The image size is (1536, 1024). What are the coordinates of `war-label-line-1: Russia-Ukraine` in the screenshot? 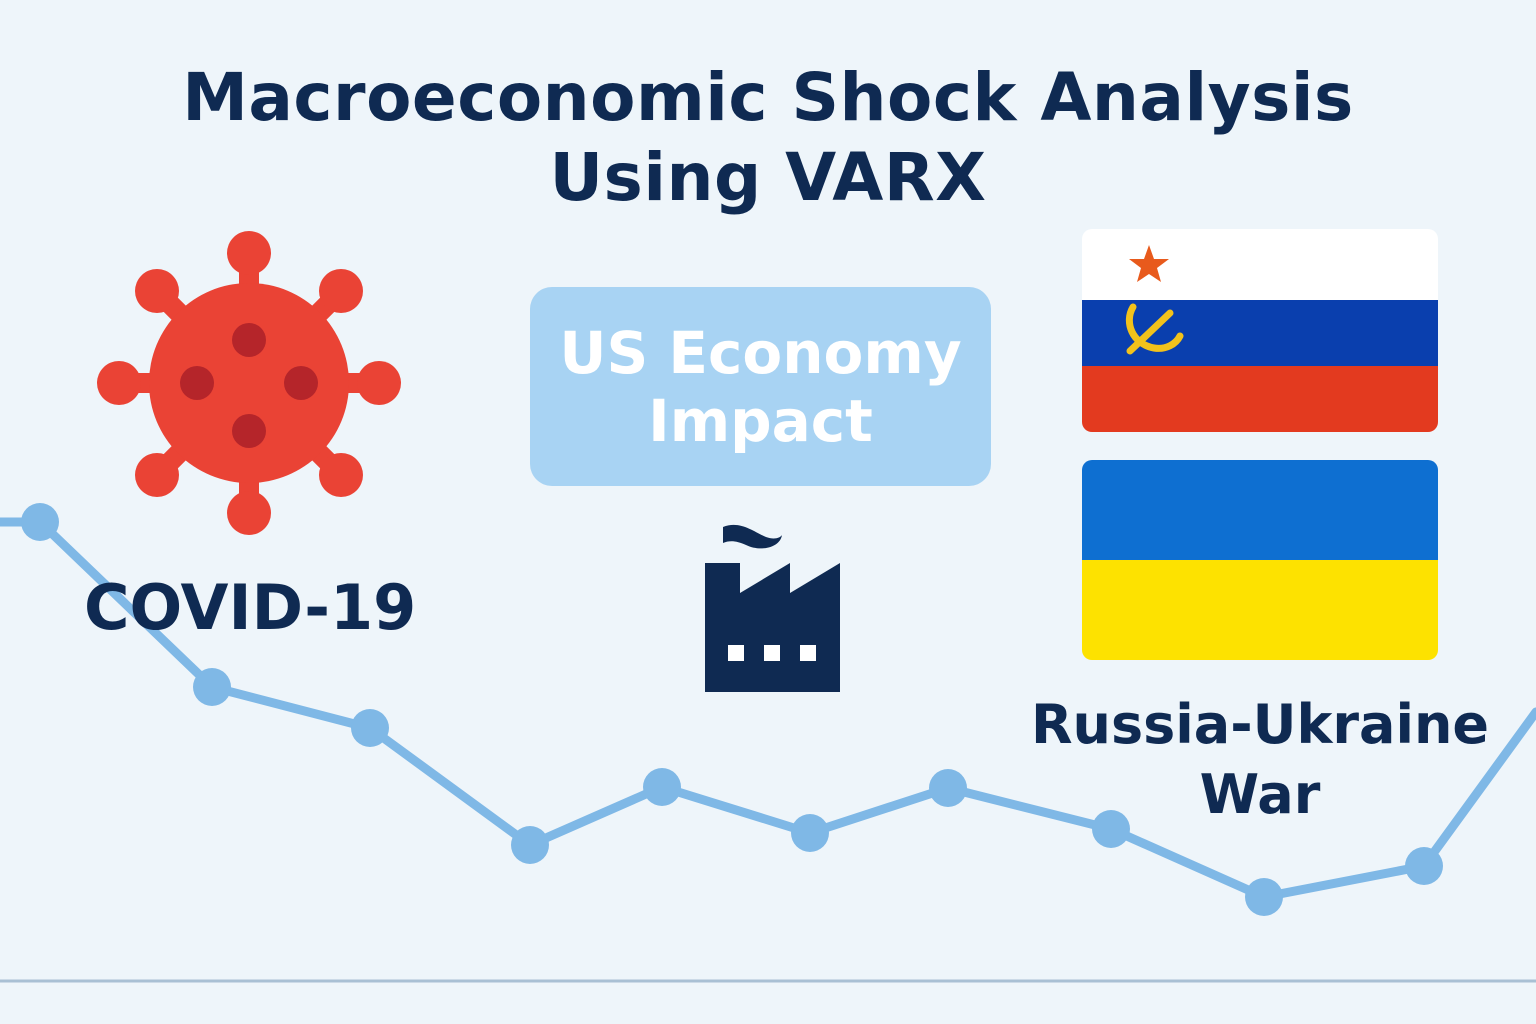 It's located at (1260, 724).